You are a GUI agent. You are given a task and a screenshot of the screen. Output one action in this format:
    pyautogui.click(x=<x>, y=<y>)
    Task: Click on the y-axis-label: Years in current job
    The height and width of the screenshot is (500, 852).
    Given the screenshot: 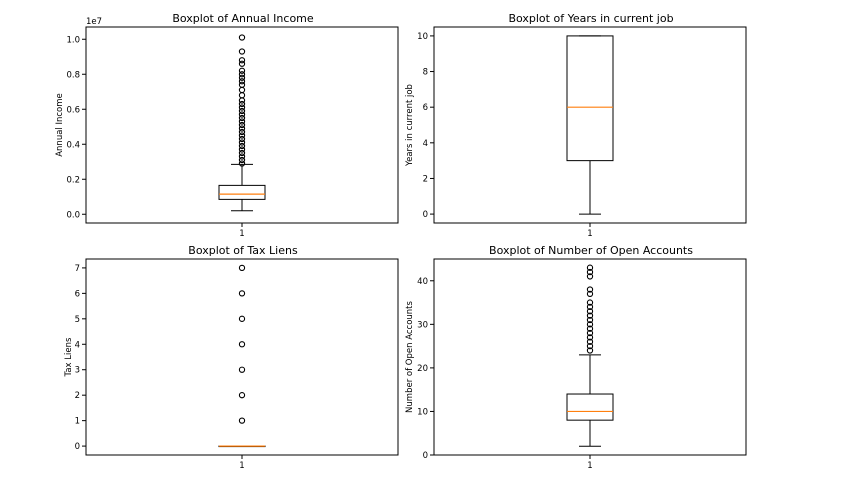 What is the action you would take?
    pyautogui.click(x=410, y=125)
    